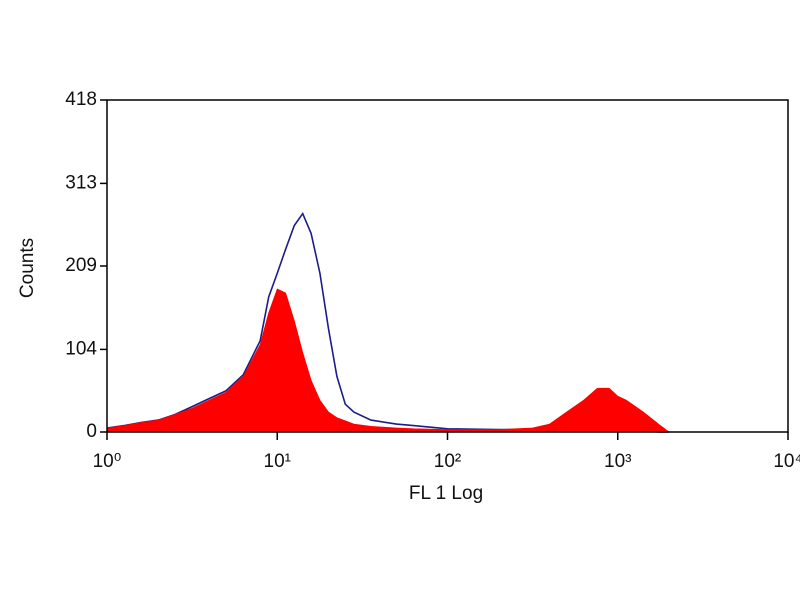 The height and width of the screenshot is (605, 800). What do you see at coordinates (786, 461) in the screenshot?
I see `x-tick-label: 10⁴` at bounding box center [786, 461].